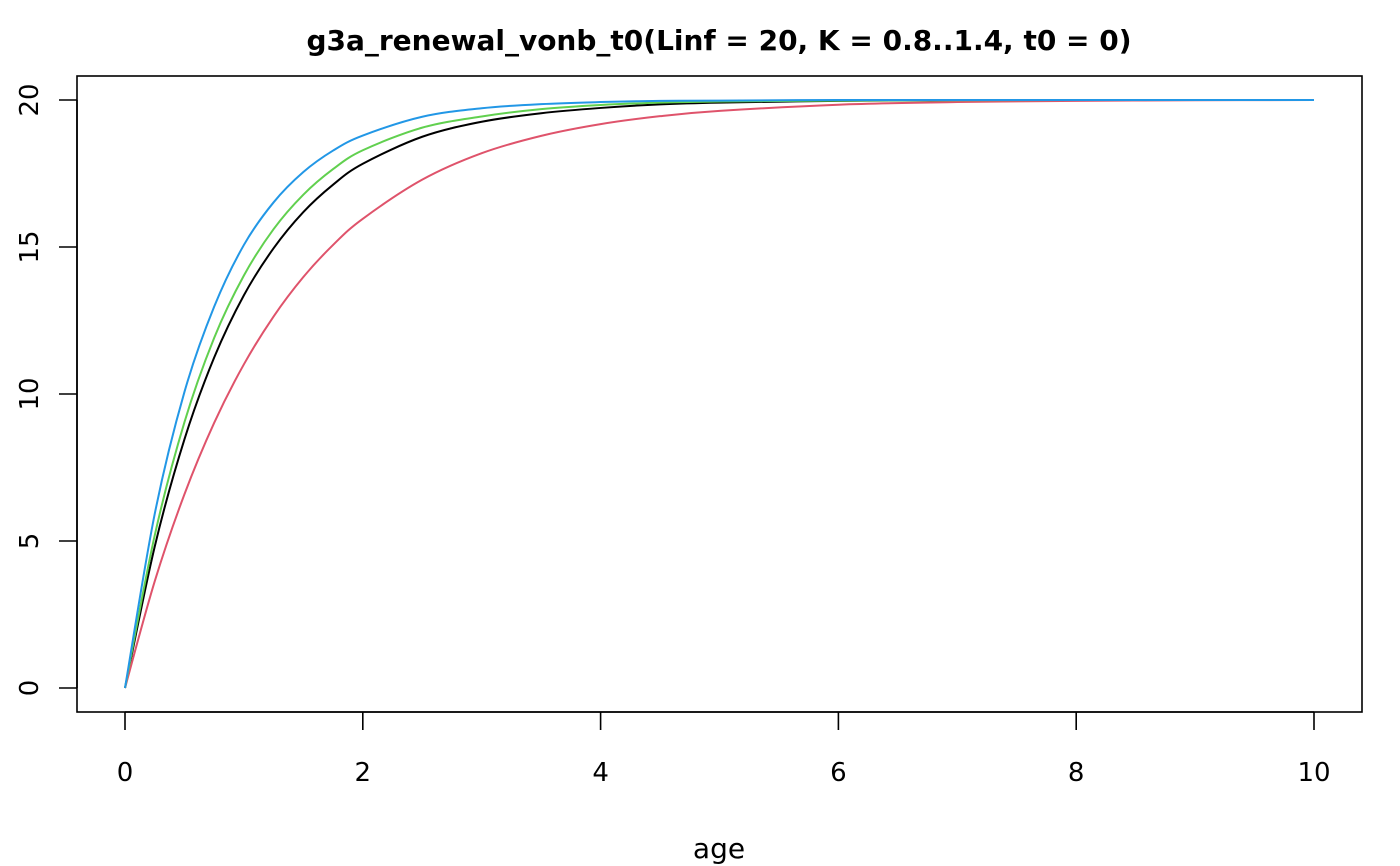 This screenshot has width=1400, height=866. What do you see at coordinates (724, 749) in the screenshot?
I see `x-axis: 0 2 4 6 8 10` at bounding box center [724, 749].